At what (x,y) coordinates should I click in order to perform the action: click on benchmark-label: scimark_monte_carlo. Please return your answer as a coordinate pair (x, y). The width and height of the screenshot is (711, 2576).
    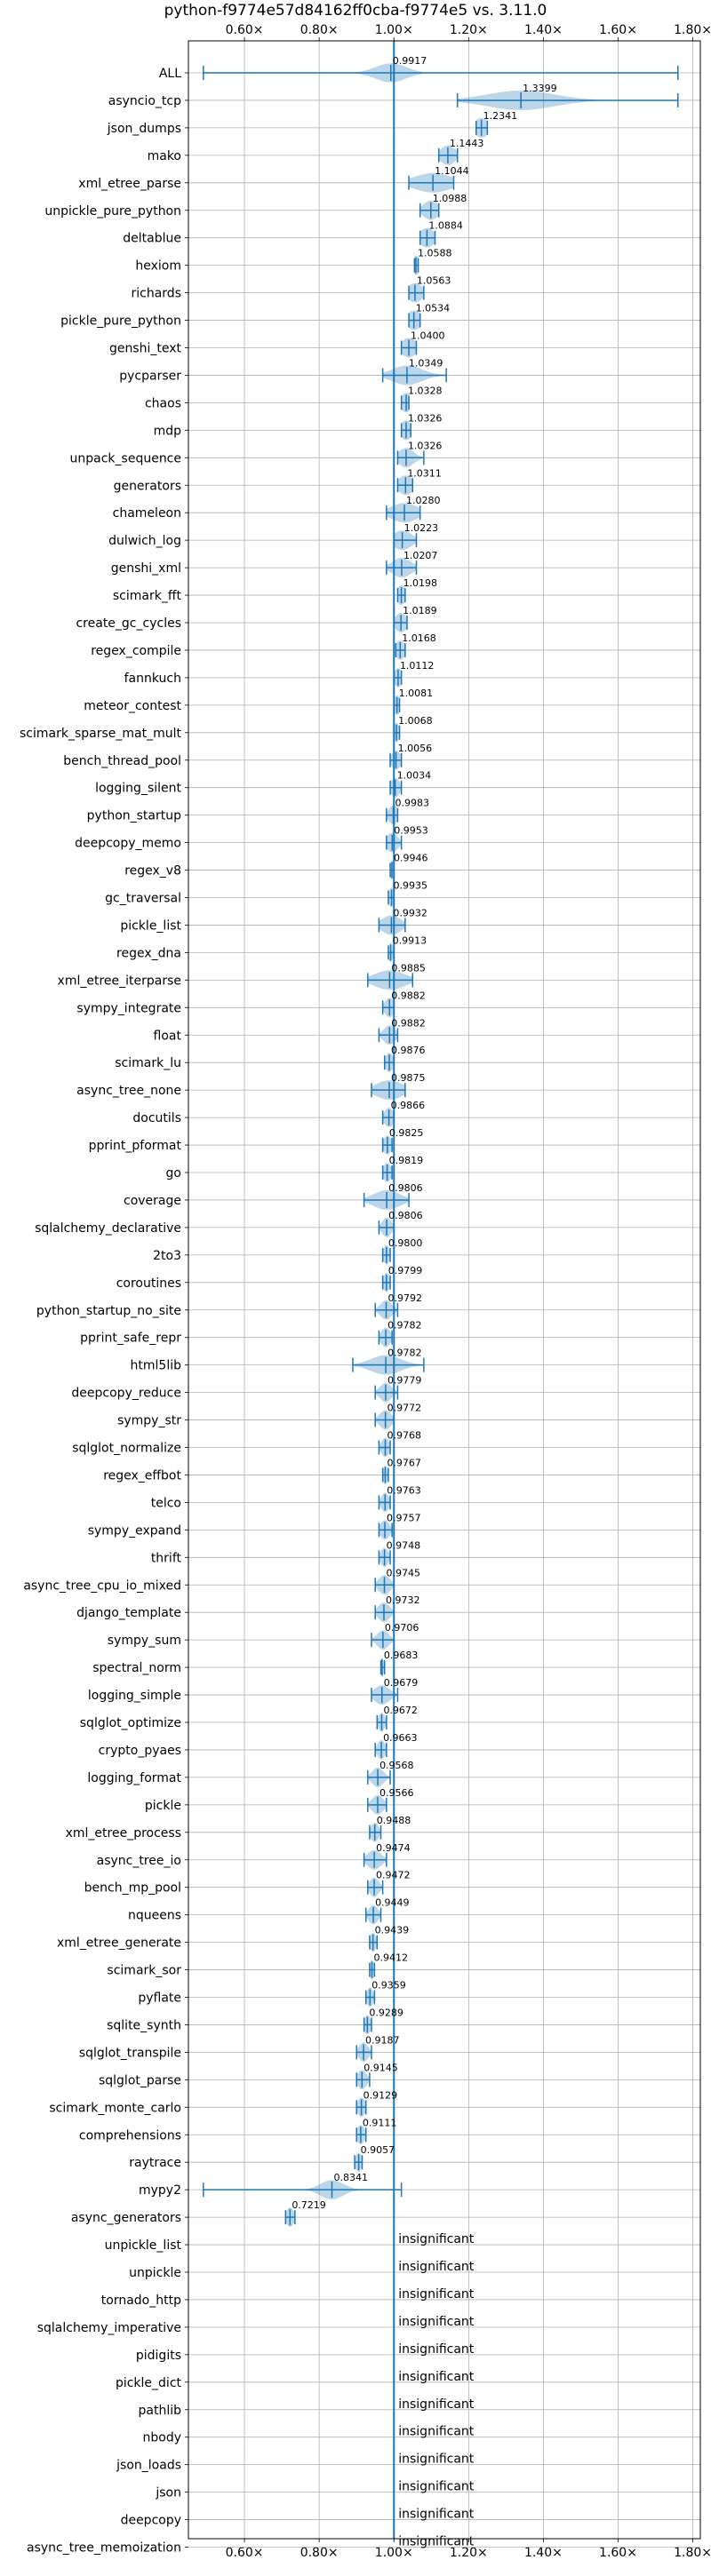
    Looking at the image, I should click on (115, 2108).